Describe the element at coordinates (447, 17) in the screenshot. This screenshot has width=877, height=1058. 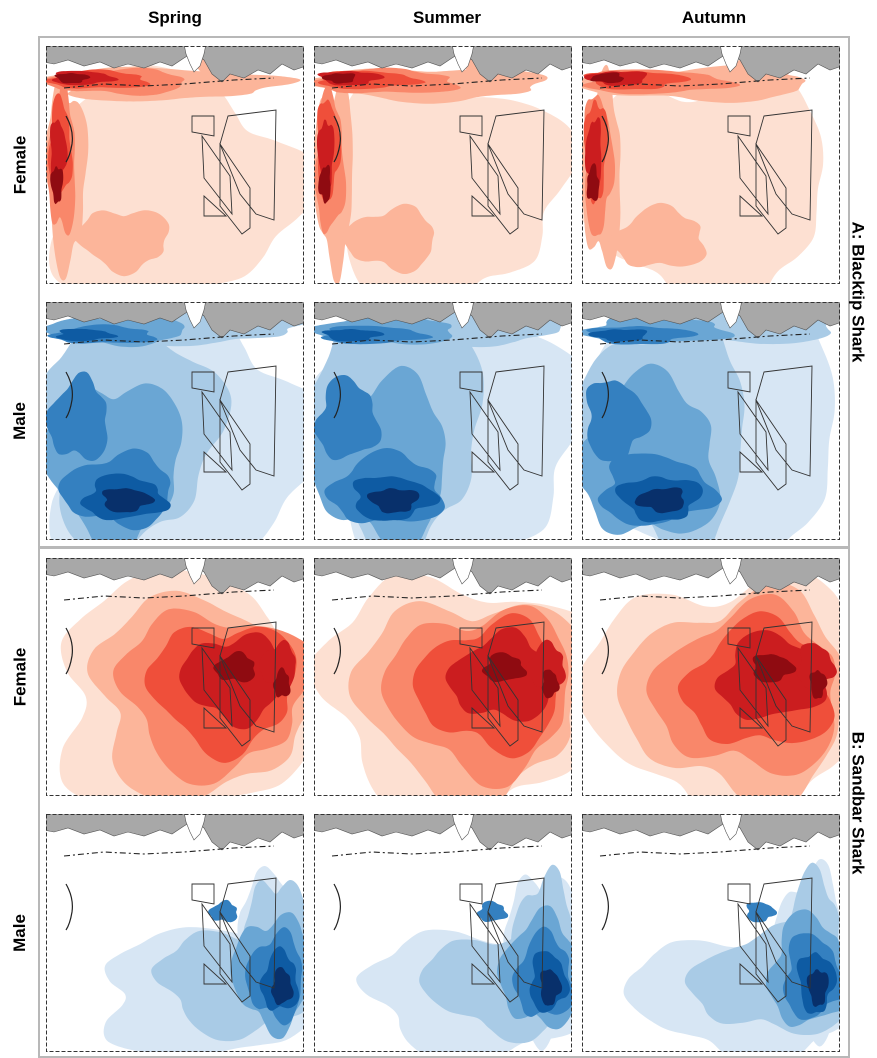
I see `column-title-summer: Summer` at that location.